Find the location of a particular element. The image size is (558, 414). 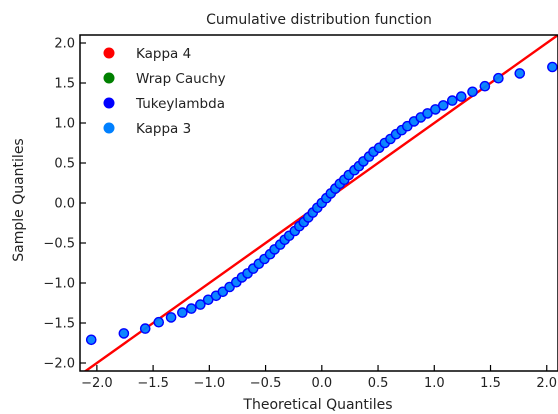

y-tick-label: 0.5 is located at coordinates (64, 164).